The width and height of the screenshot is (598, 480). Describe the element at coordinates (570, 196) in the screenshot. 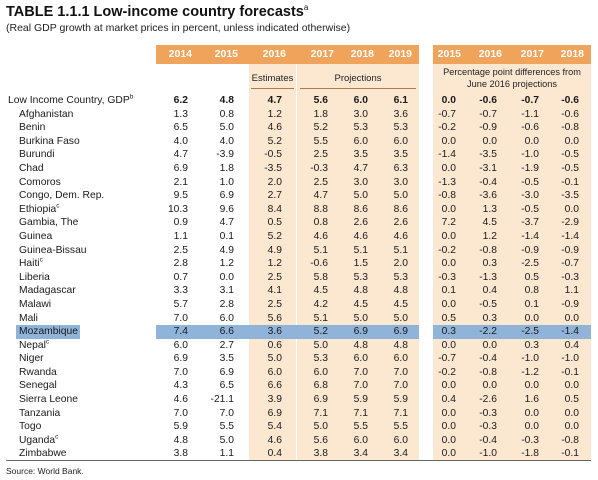

I see `diff-value-2018: -3.5` at that location.